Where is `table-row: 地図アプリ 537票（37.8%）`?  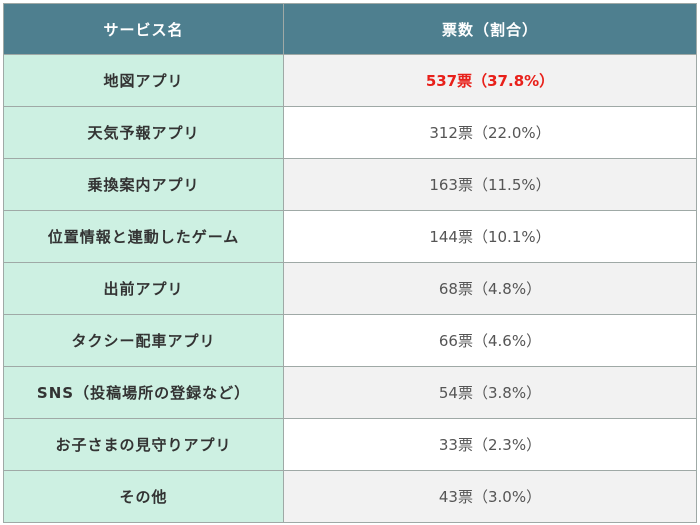
table-row: 地図アプリ 537票（37.8%） is located at coordinates (350, 80).